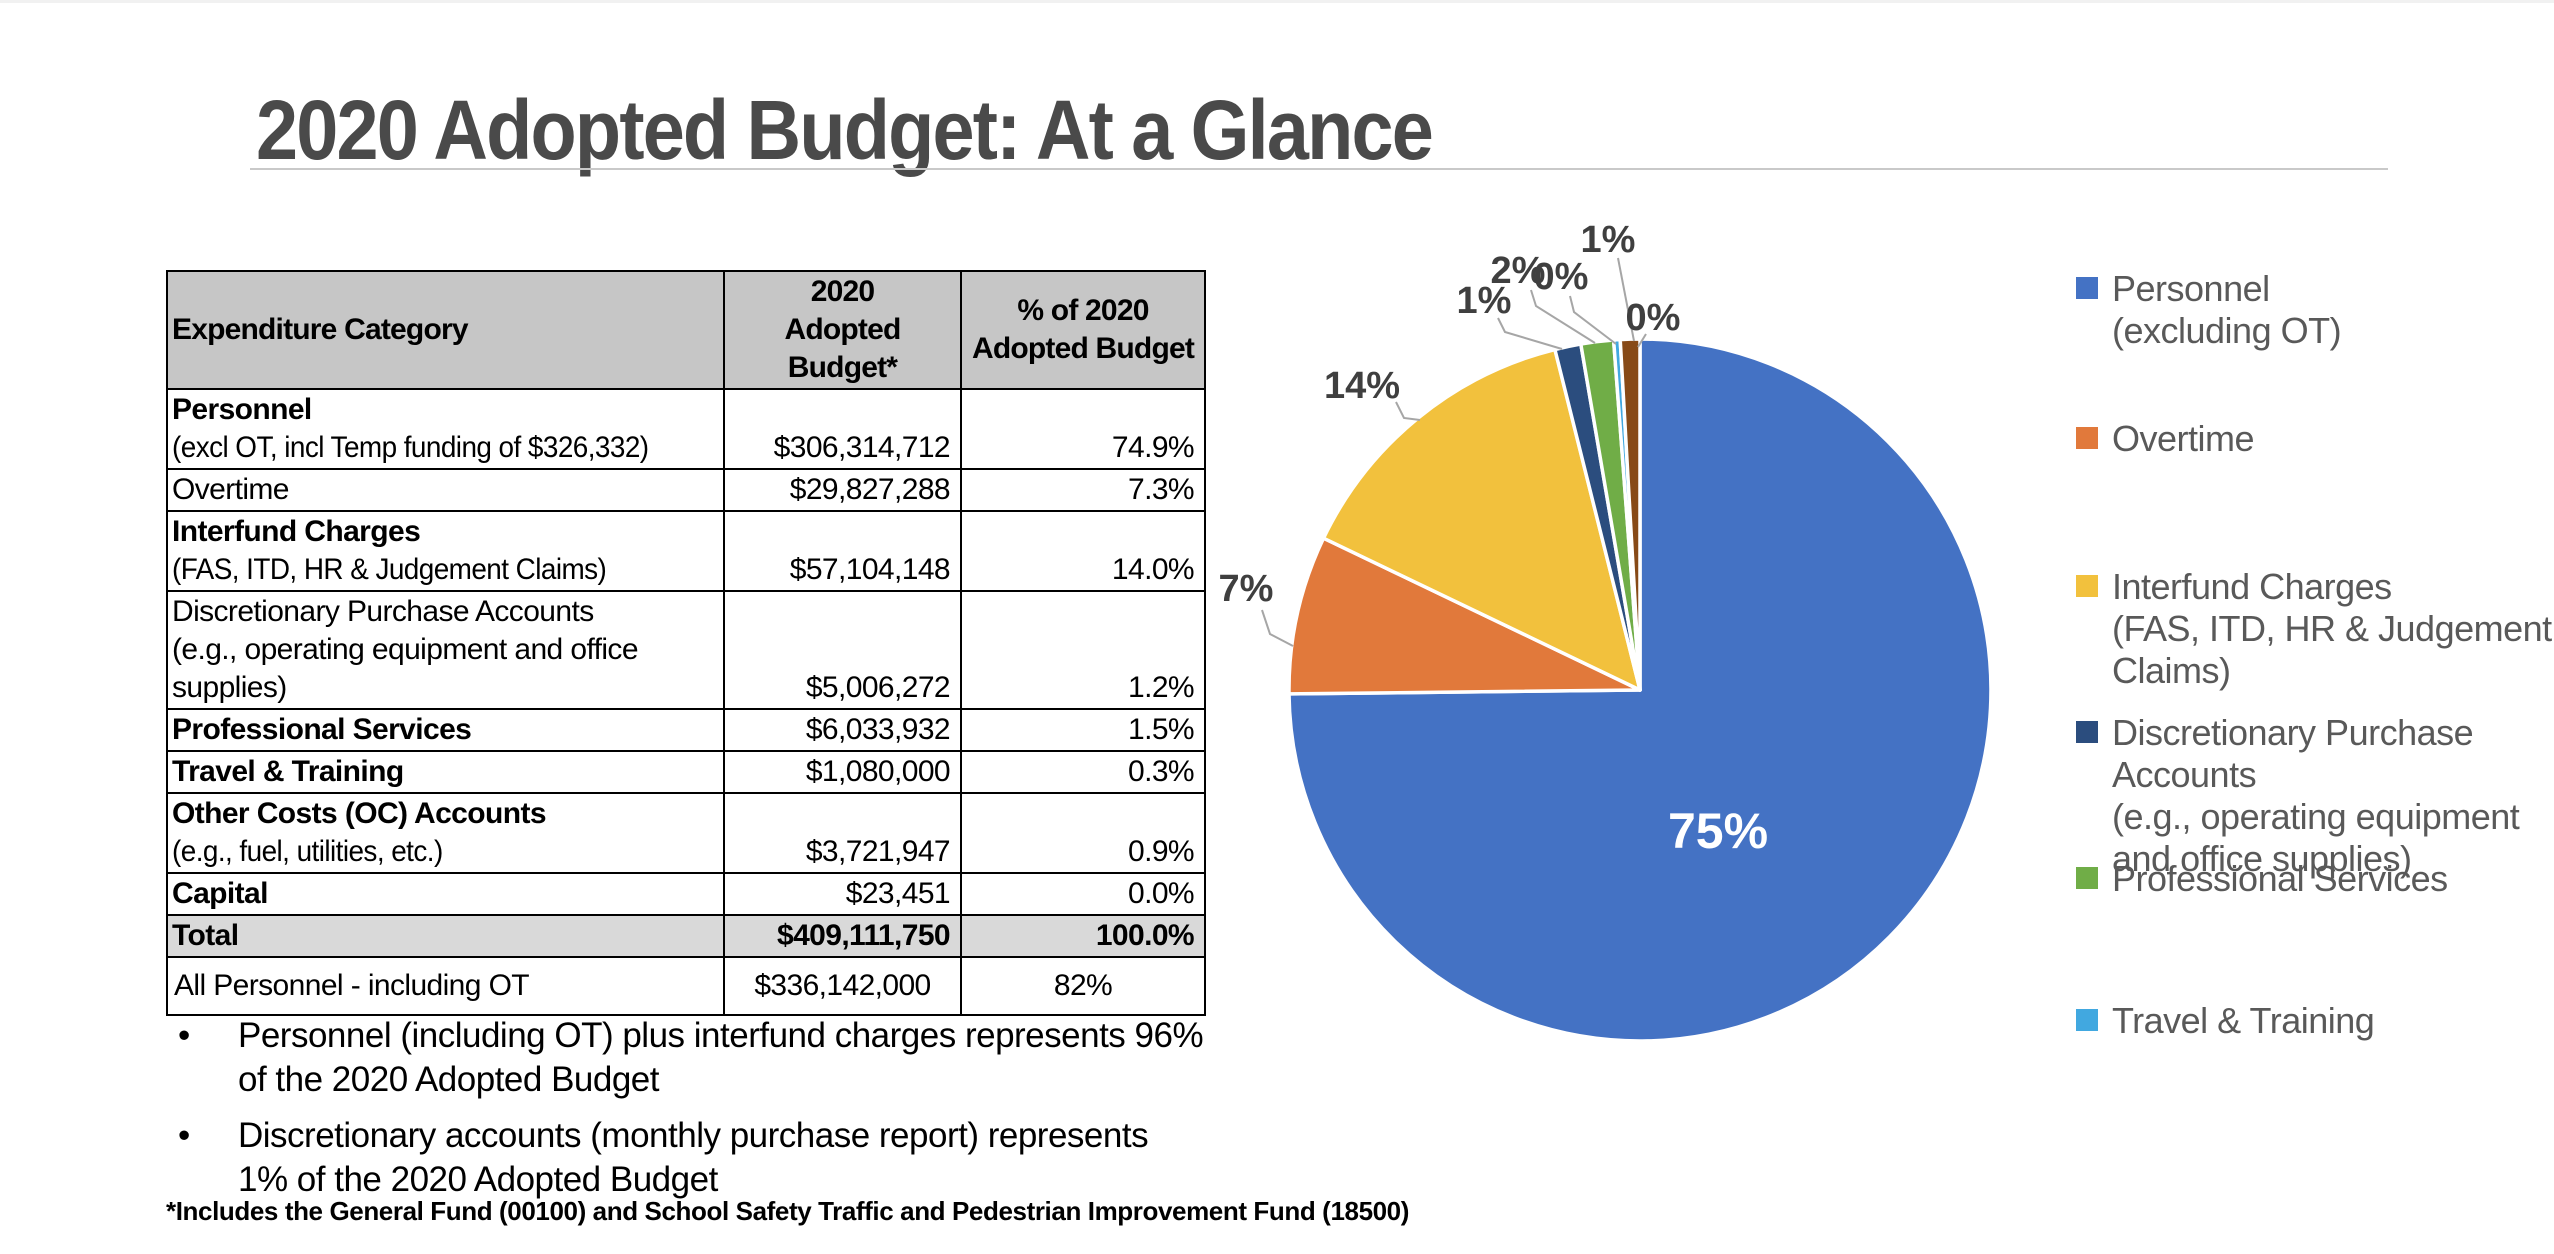 This screenshot has width=2554, height=1254. What do you see at coordinates (2183, 438) in the screenshot?
I see `legend-label: Overtime` at bounding box center [2183, 438].